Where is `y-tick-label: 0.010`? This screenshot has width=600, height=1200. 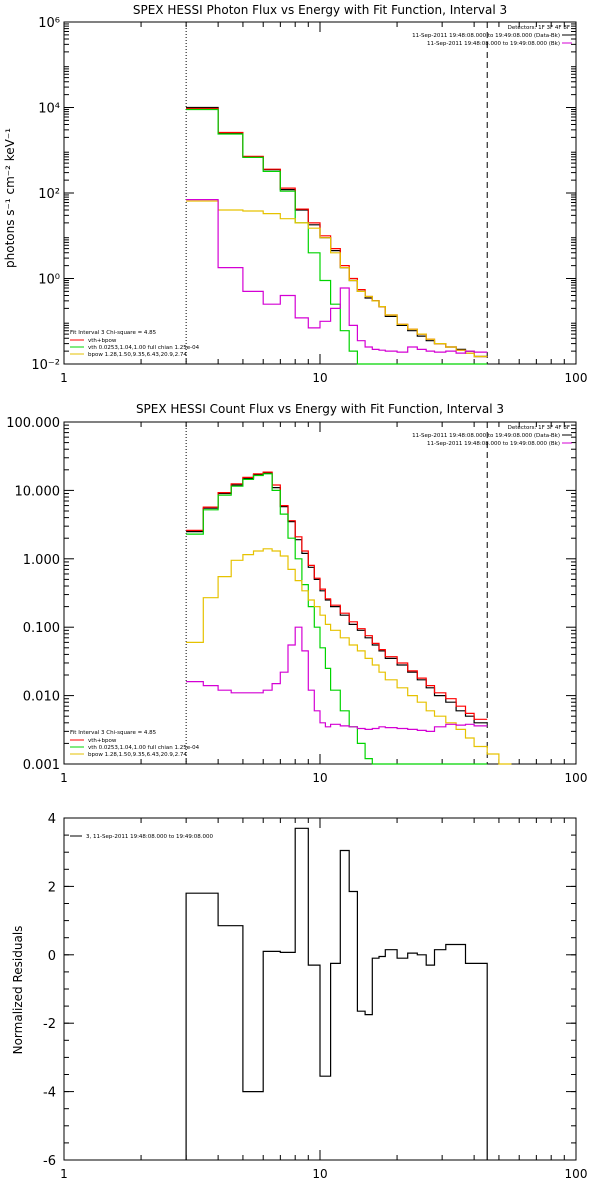
y-tick-label: 0.010 is located at coordinates (41, 697).